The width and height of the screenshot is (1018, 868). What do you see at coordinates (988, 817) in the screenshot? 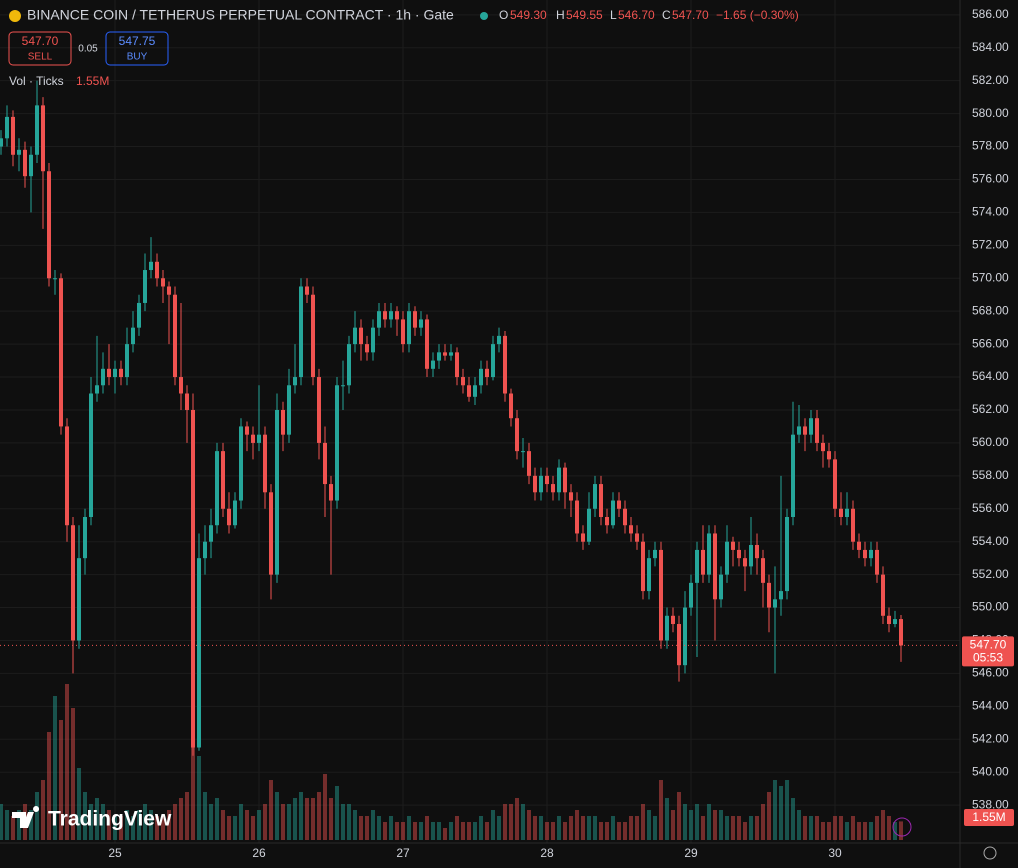
I see `volume-axis-label: 1.55M` at bounding box center [988, 817].